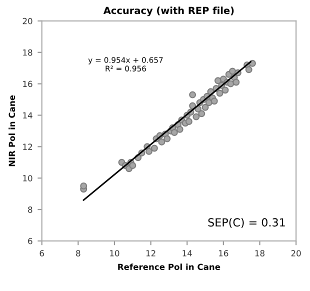 This screenshot has height=291, width=310. Describe the element at coordinates (12, 130) in the screenshot. I see `y-axis-title: NIR Pol in Cane` at that location.